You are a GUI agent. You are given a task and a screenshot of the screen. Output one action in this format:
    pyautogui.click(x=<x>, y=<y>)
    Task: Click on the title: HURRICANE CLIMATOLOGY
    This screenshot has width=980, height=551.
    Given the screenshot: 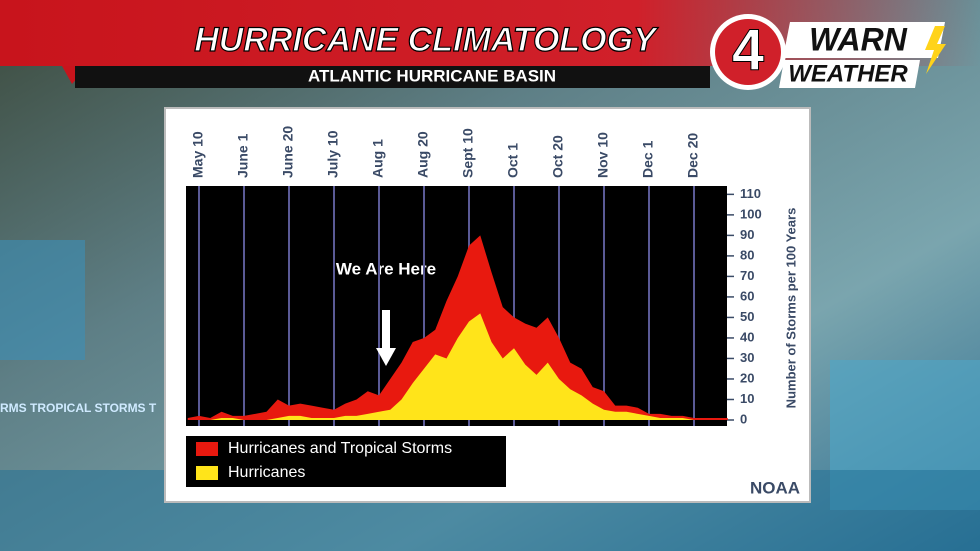 What is the action you would take?
    pyautogui.click(x=426, y=40)
    